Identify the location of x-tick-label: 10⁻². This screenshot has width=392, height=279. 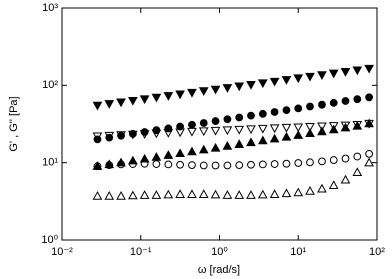
(62, 252).